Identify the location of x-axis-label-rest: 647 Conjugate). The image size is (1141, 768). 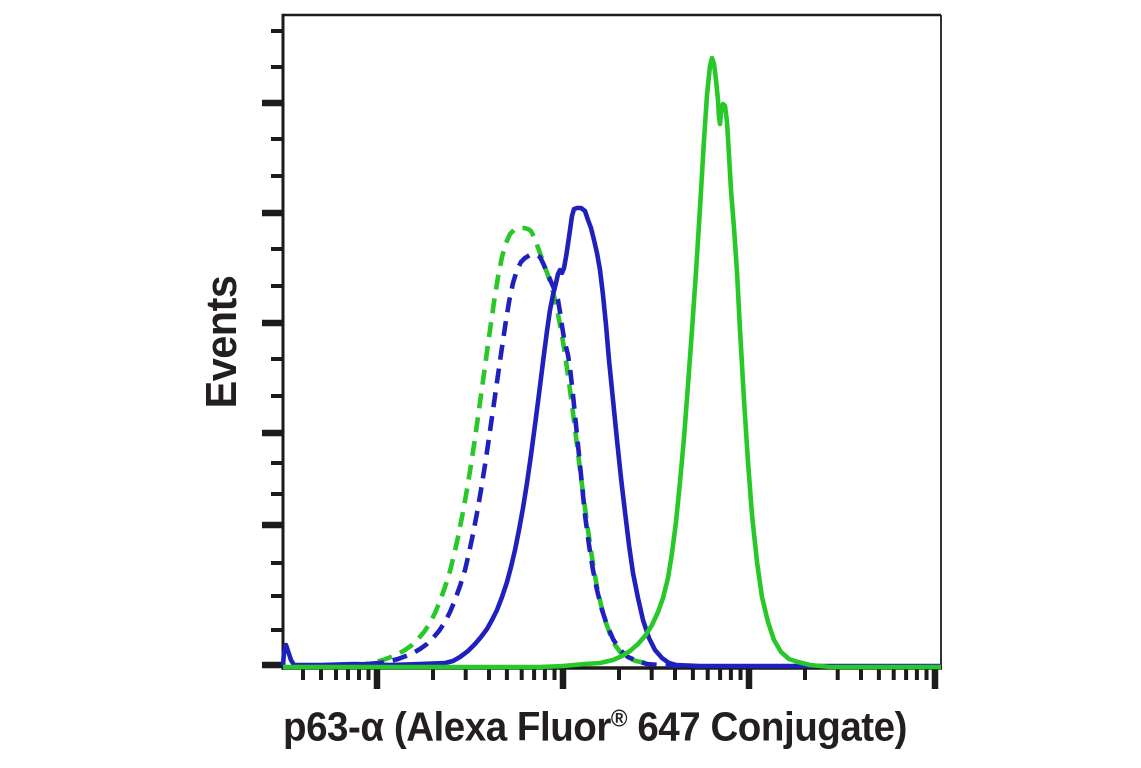
(767, 726).